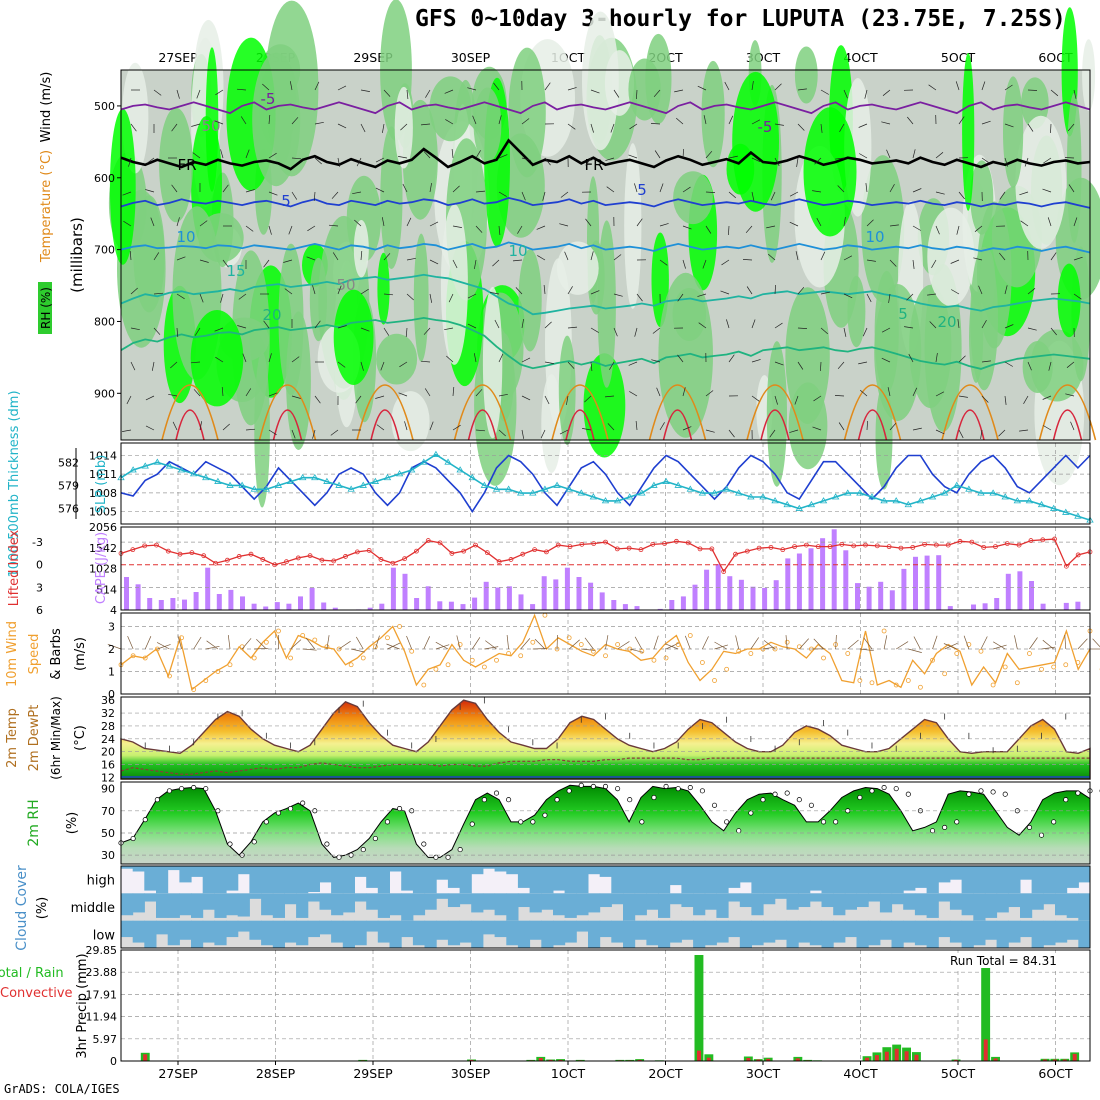 This screenshot has height=1100, width=1100. What do you see at coordinates (765, 127) in the screenshot?
I see `isotherm-label: -5` at bounding box center [765, 127].